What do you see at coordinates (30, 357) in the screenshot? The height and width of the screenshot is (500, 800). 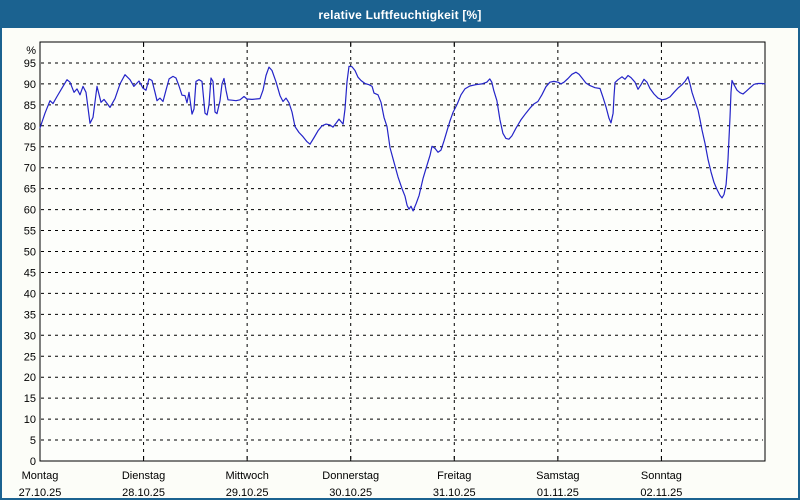 I see `y-axis-tick-label: 25` at bounding box center [30, 357].